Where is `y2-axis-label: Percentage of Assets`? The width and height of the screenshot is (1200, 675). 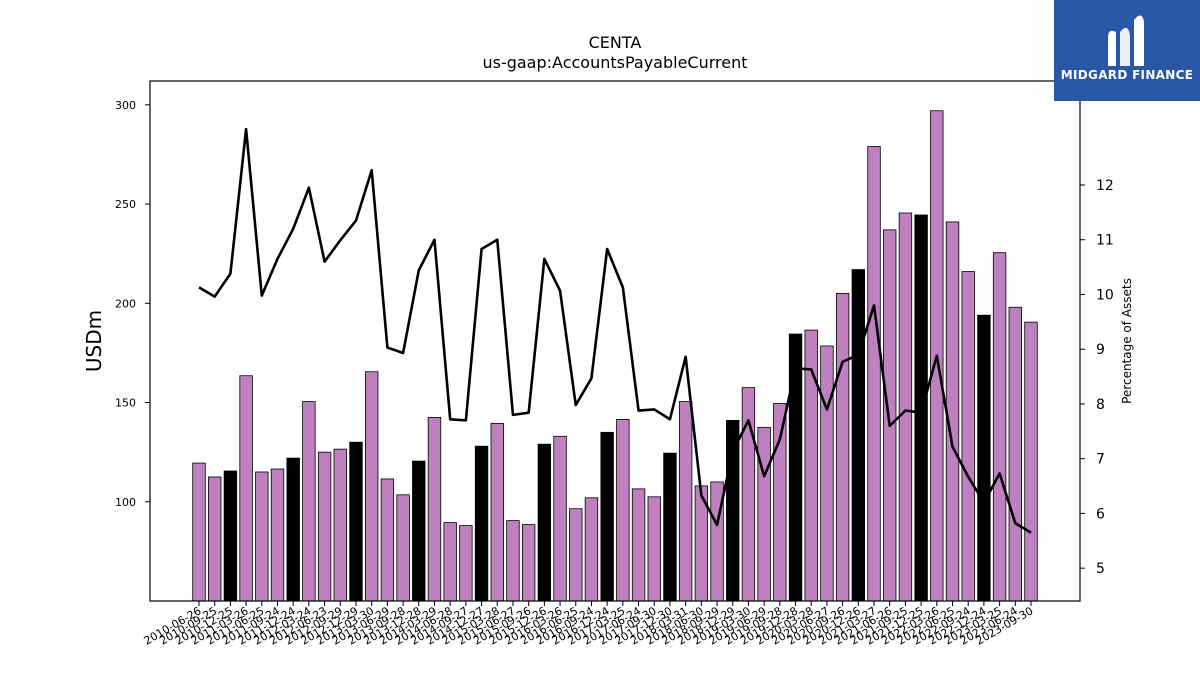
y2-axis-label: Percentage of Assets is located at coordinates (1127, 341).